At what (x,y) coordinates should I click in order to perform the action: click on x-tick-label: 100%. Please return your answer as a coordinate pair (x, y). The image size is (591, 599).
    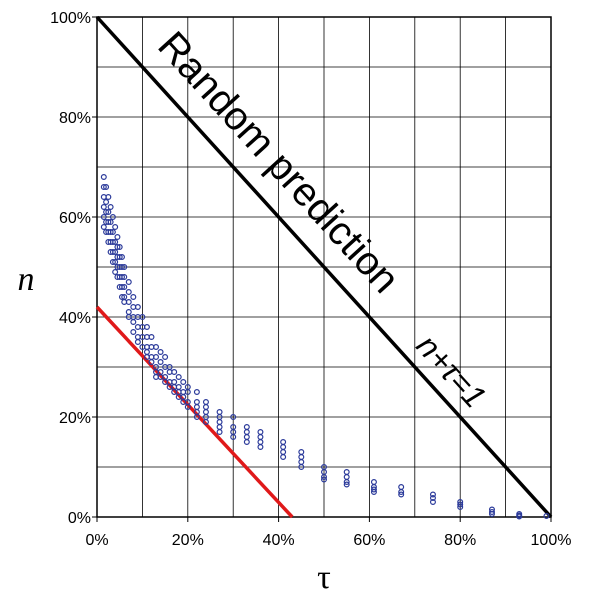
    Looking at the image, I should click on (551, 540).